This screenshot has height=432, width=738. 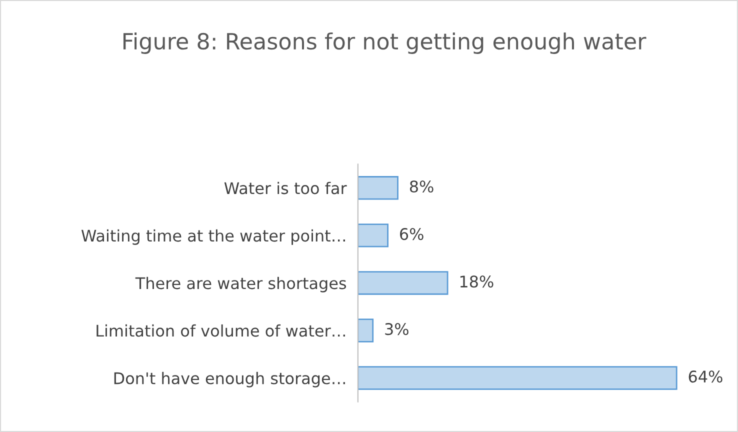 I want to click on data-label: 6%, so click(x=412, y=234).